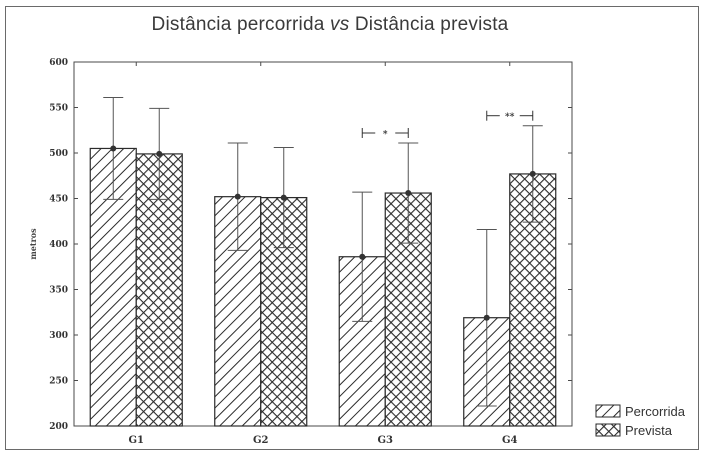 The image size is (705, 456). What do you see at coordinates (58, 382) in the screenshot?
I see `y-tick-label: 250` at bounding box center [58, 382].